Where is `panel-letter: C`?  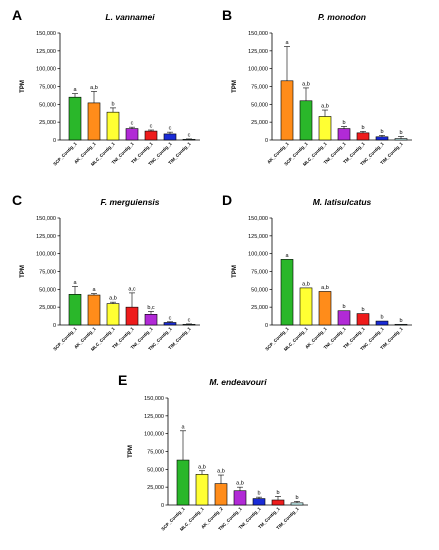 panel-letter: C is located at coordinates (17, 200).